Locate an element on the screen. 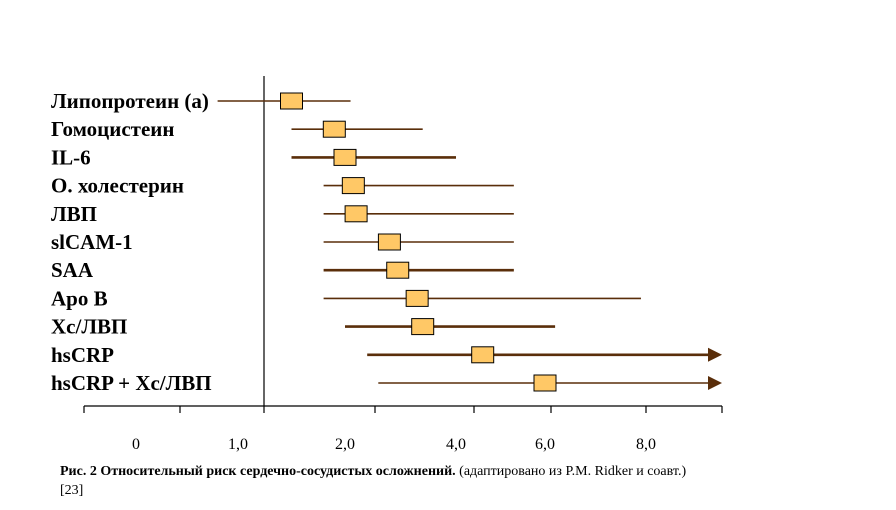 The width and height of the screenshot is (896, 510). x-tick-label: 4,0 is located at coordinates (456, 444).